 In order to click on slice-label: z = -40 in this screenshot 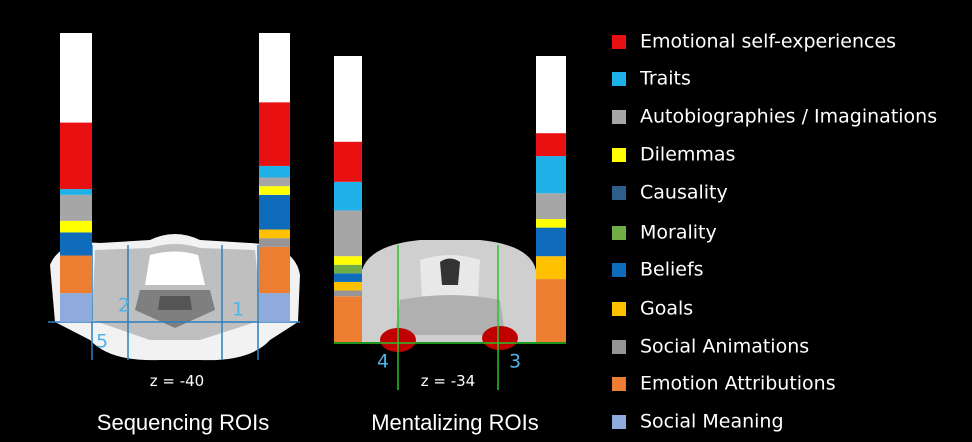, I will do `click(177, 381)`.